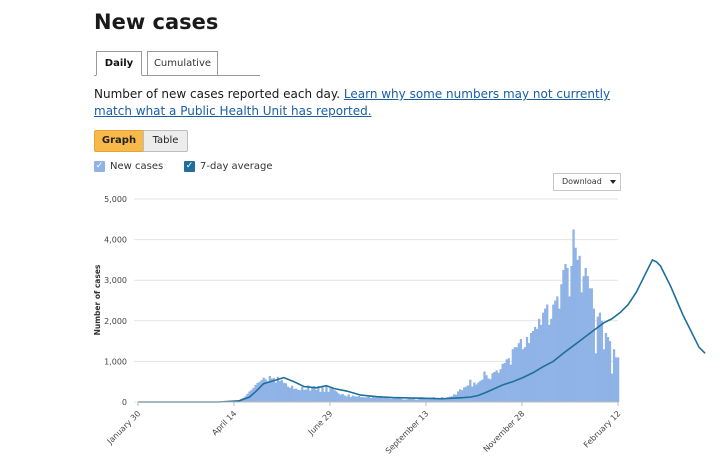 The image size is (720, 469). Describe the element at coordinates (124, 428) in the screenshot. I see `x-tick-label: January 30` at that location.